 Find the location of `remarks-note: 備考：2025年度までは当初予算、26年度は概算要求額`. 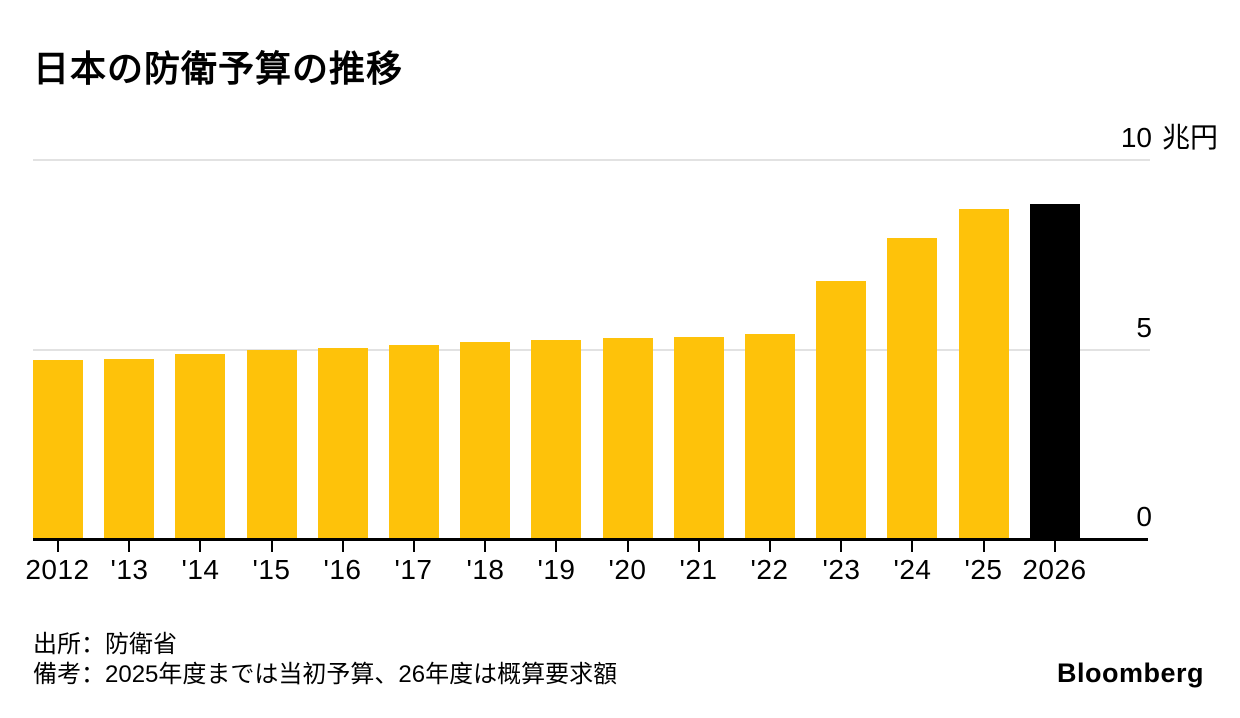

remarks-note: 備考：2025年度までは当初予算、26年度は概算要求額 is located at coordinates (325, 674).